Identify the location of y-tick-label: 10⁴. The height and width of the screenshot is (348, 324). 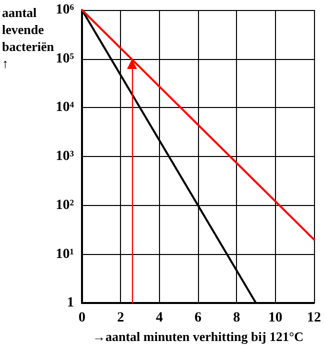
(65, 108).